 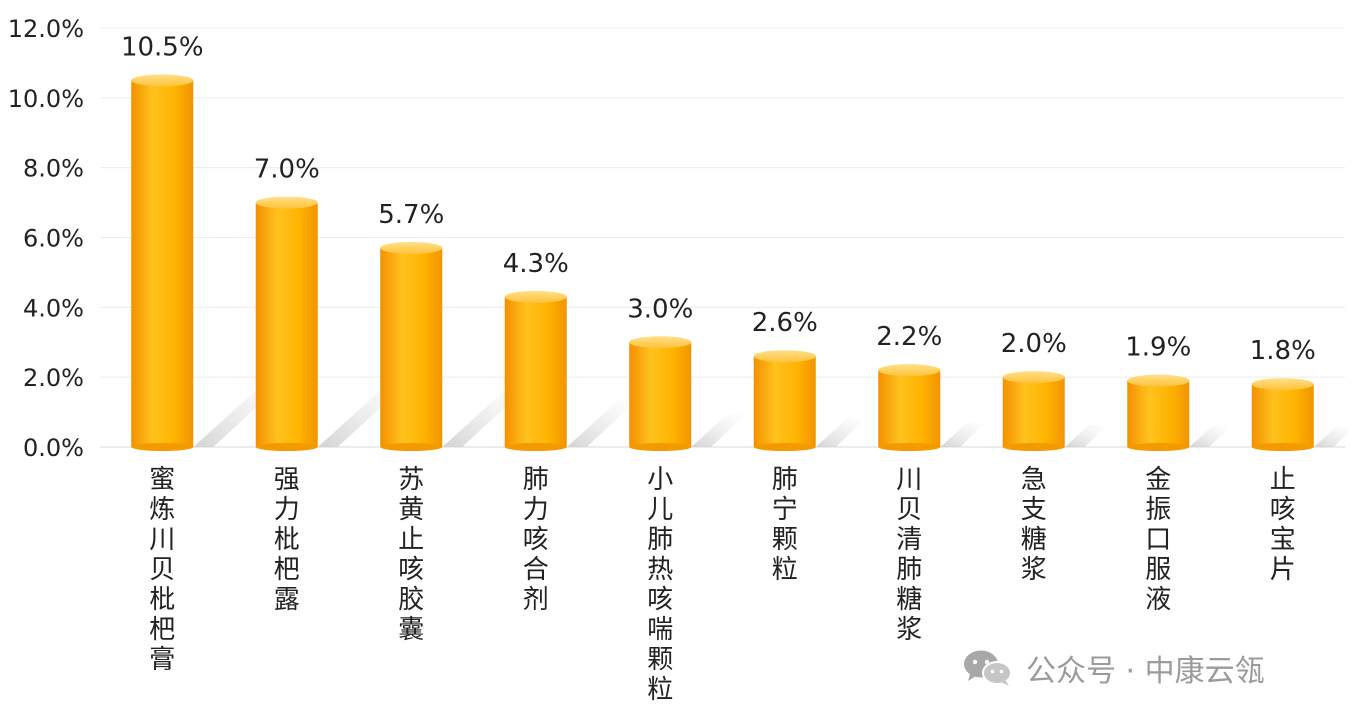 What do you see at coordinates (1158, 540) in the screenshot?
I see `x-tick-label: 金振口服液` at bounding box center [1158, 540].